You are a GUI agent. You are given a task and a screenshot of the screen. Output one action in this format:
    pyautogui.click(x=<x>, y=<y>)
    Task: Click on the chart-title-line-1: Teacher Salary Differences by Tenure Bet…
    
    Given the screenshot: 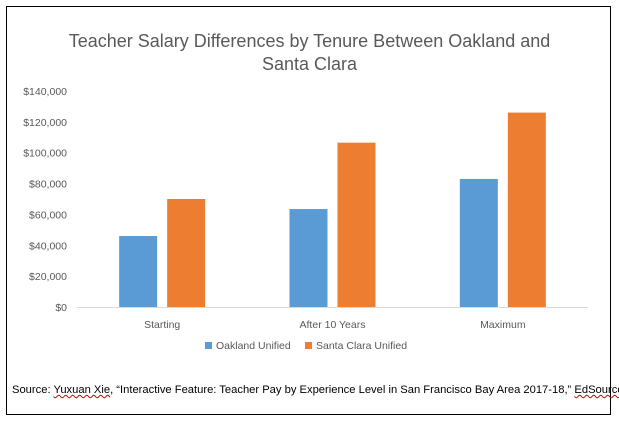 What is the action you would take?
    pyautogui.click(x=309, y=41)
    